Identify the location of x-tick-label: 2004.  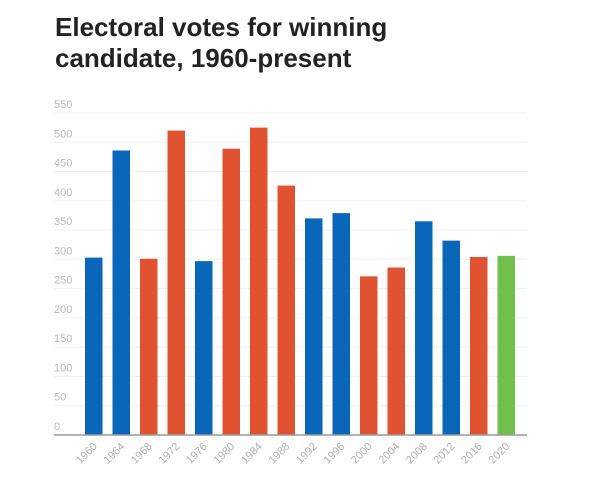
(390, 454).